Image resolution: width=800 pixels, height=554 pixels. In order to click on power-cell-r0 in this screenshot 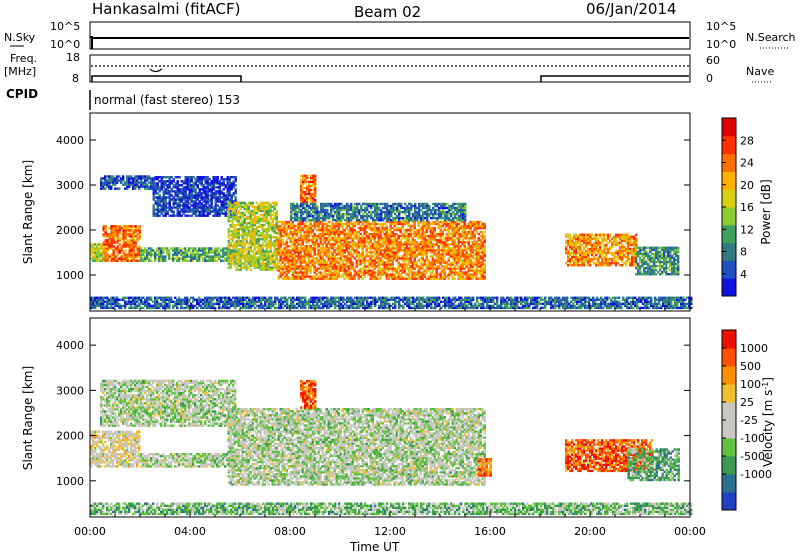, I will do `click(91, 258)`.